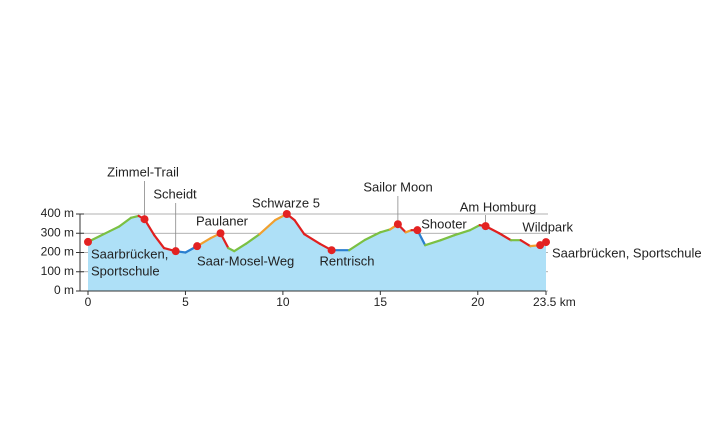  I want to click on waypoint-label: Paulaner, so click(222, 220).